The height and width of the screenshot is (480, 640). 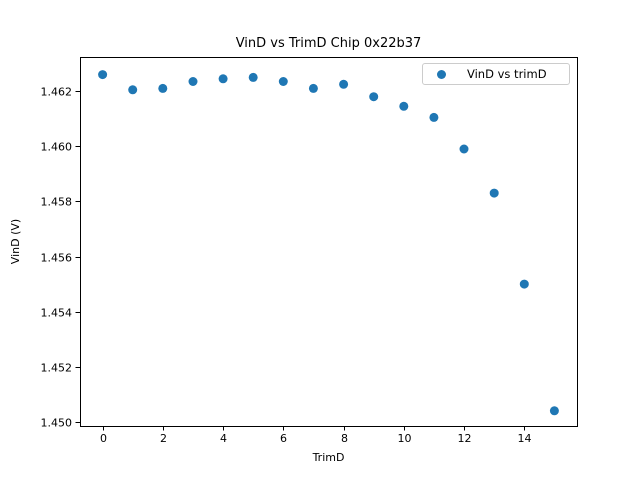 What do you see at coordinates (57, 313) in the screenshot?
I see `y-tick-label: 1.454` at bounding box center [57, 313].